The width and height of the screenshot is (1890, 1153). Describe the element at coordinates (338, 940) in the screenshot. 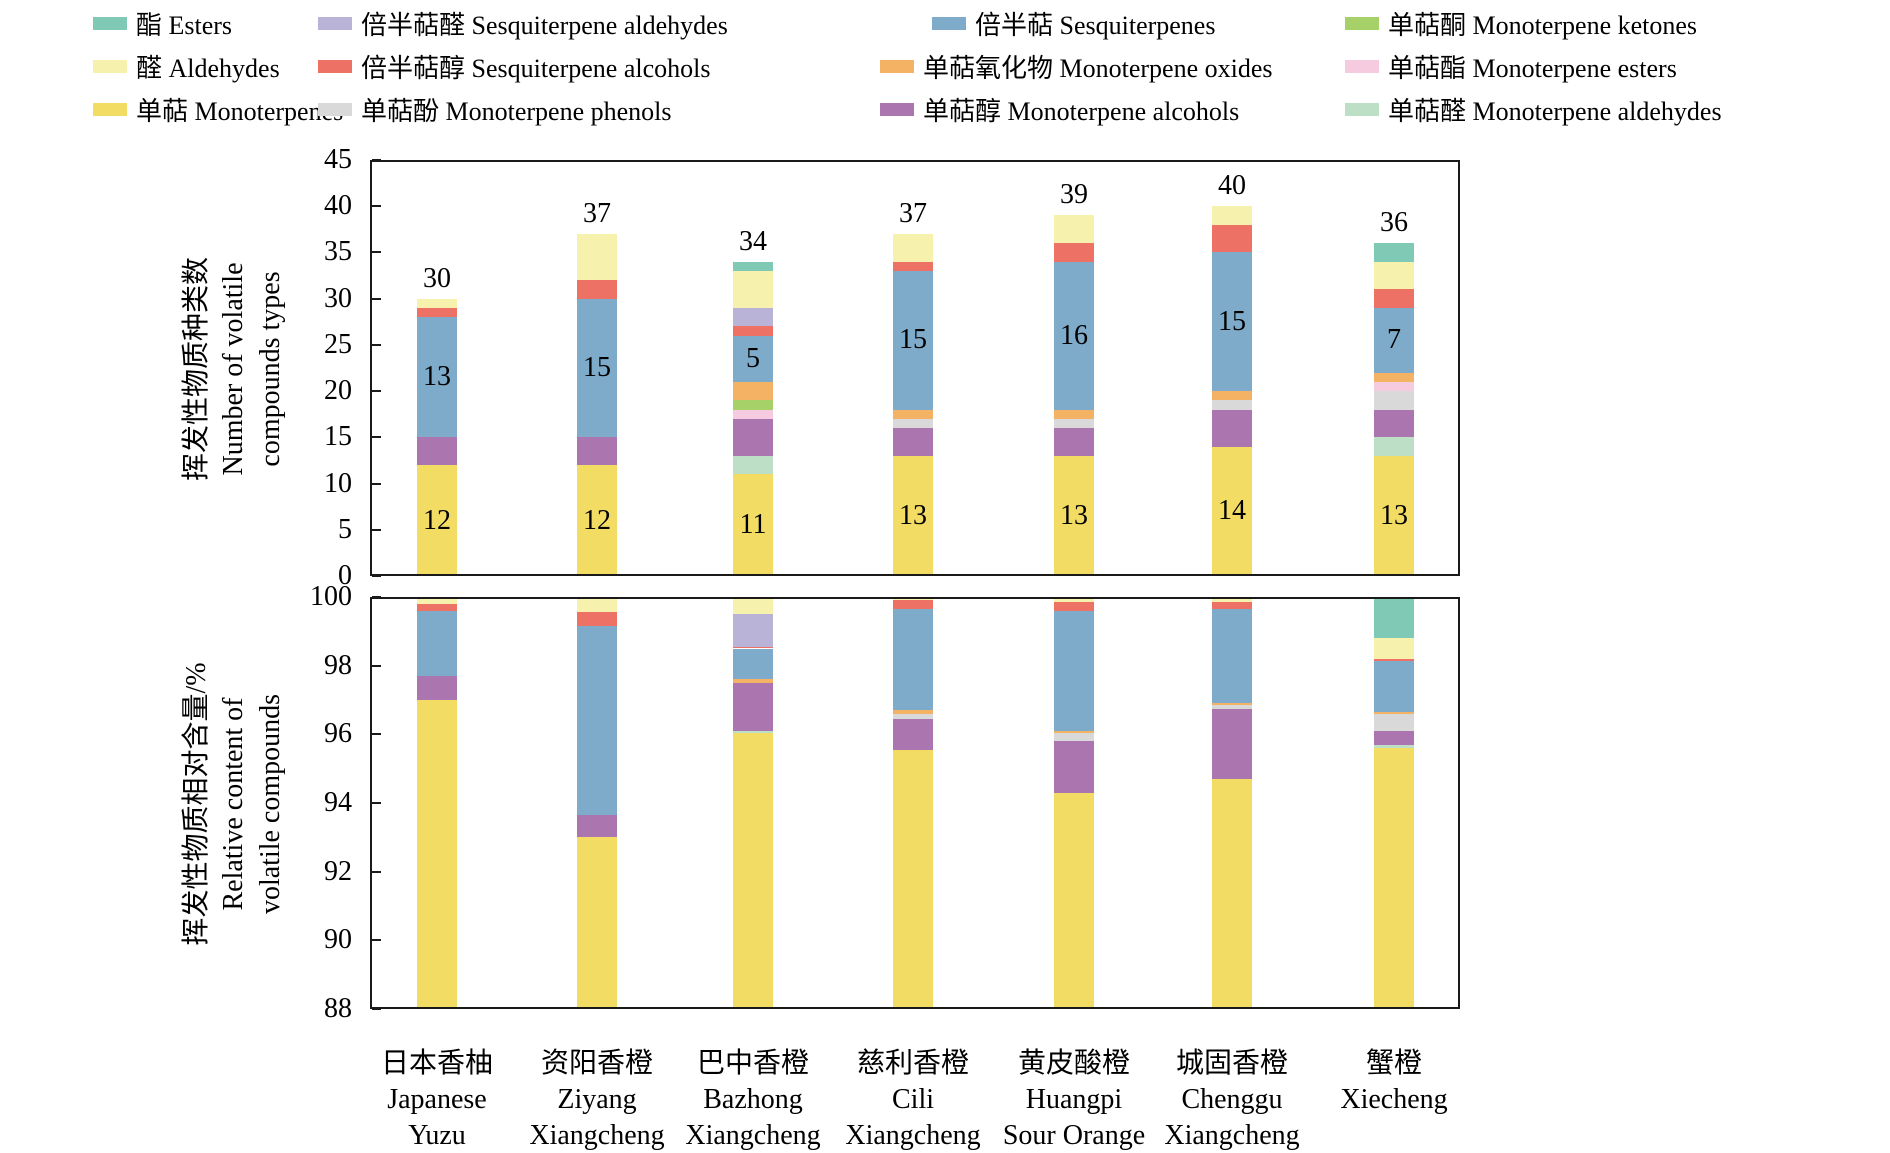

I see `y-tick-label-90: 90` at that location.